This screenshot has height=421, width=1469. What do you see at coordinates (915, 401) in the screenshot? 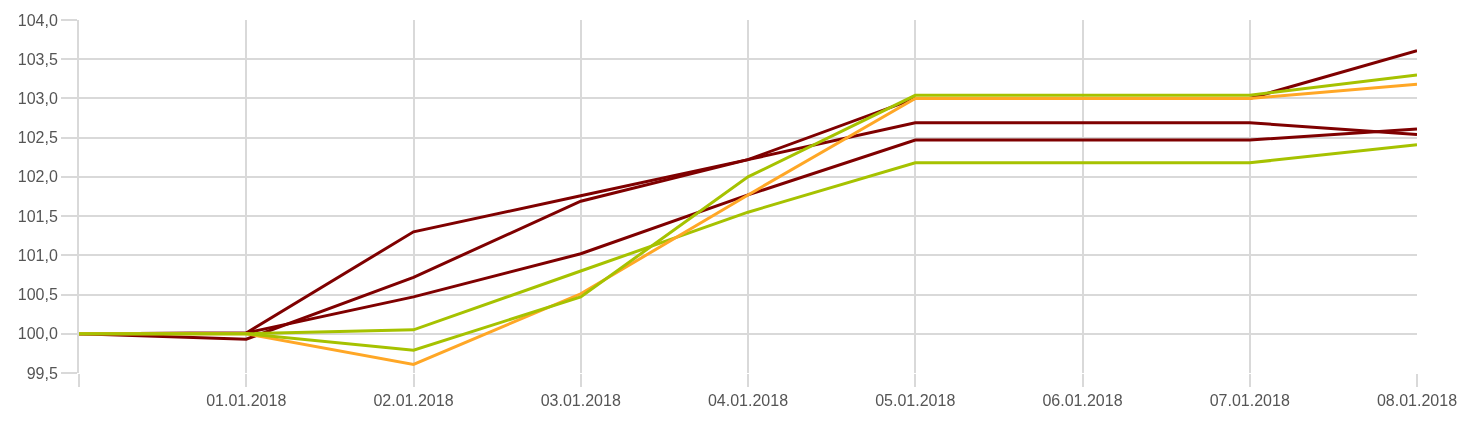
I see `x-tick-label: 05.01.2018` at bounding box center [915, 401].